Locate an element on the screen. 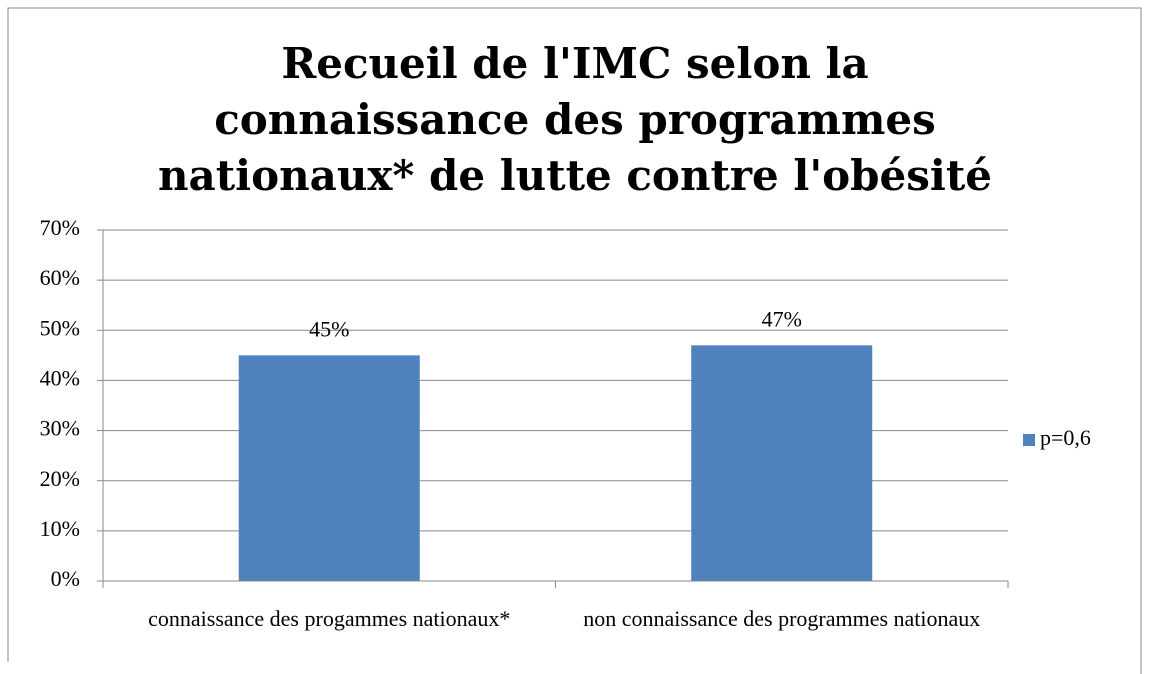 This screenshot has width=1149, height=674. y-tick-label: 60% is located at coordinates (60, 277).